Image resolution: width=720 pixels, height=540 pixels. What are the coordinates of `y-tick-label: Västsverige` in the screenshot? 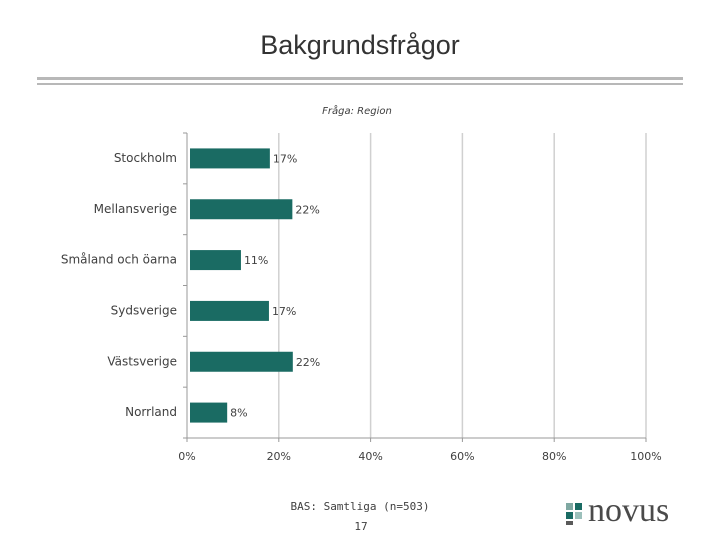 It's located at (142, 361).